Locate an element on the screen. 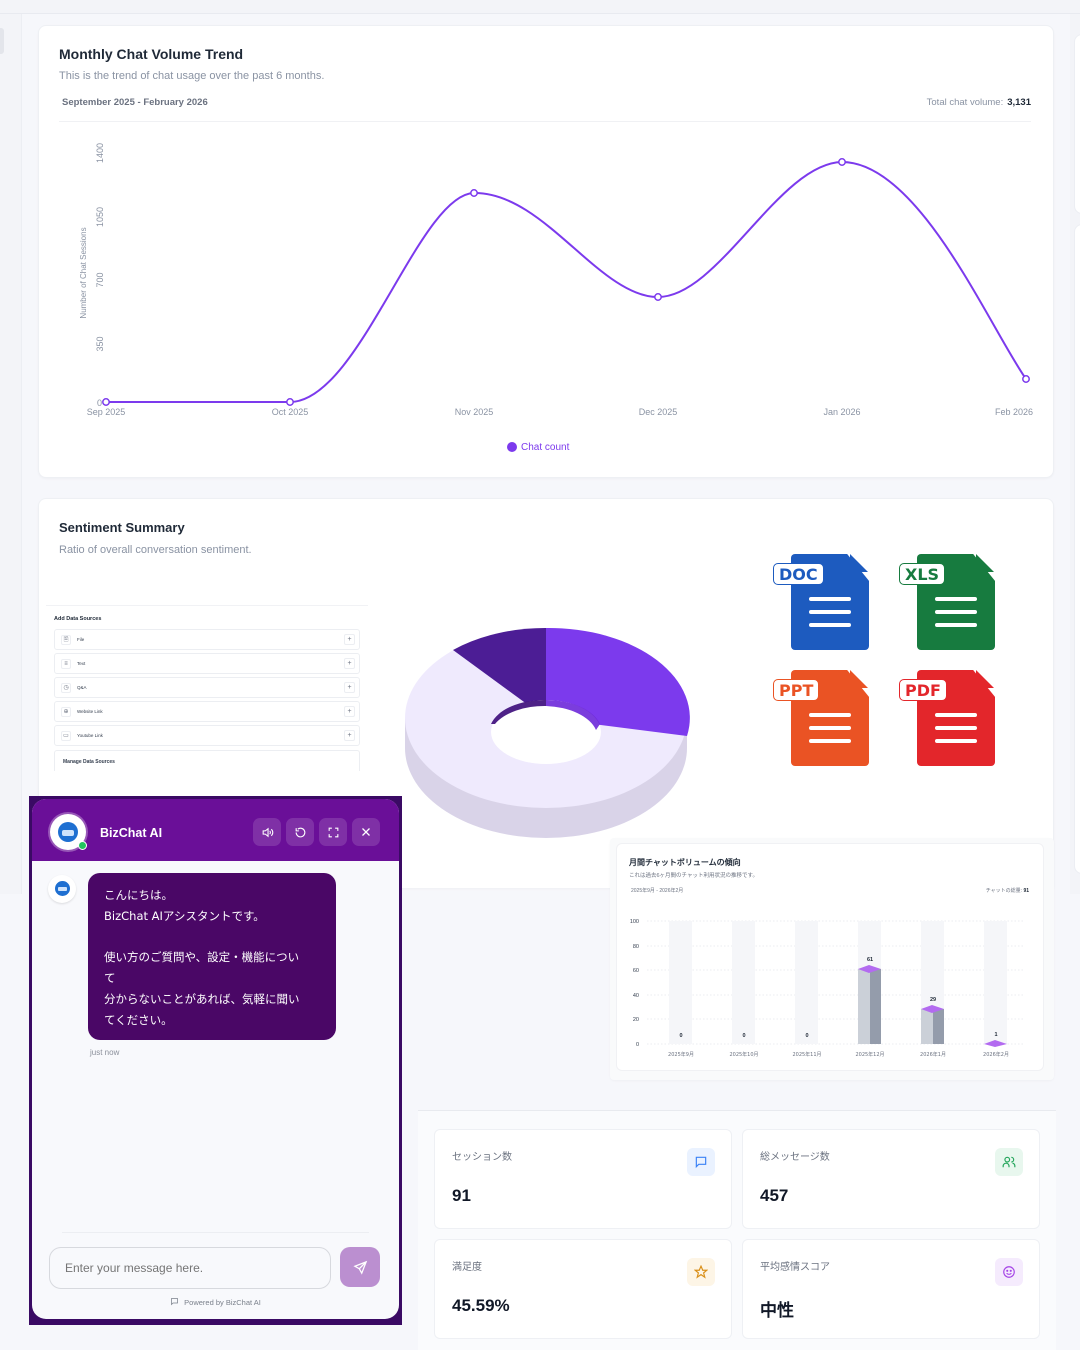 The width and height of the screenshot is (1080, 1350). send-icon is located at coordinates (359, 1267).